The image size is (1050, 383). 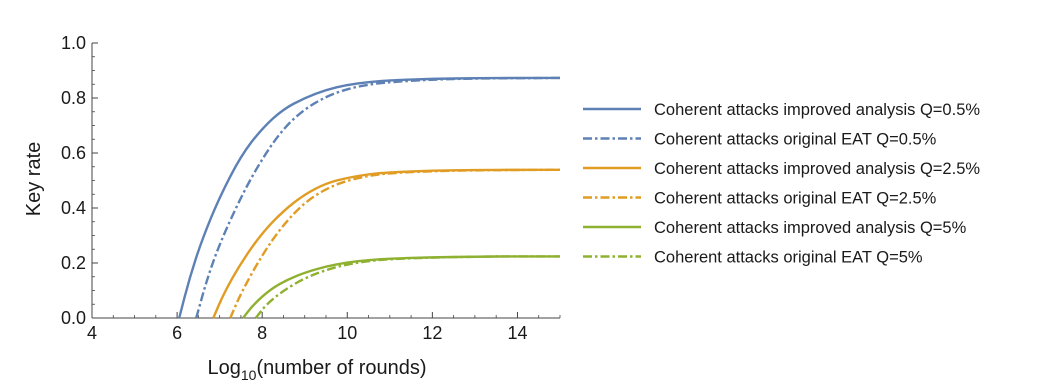 What do you see at coordinates (795, 140) in the screenshot?
I see `legend-label-2: Coherent attacks original EAT Q=0.5%` at bounding box center [795, 140].